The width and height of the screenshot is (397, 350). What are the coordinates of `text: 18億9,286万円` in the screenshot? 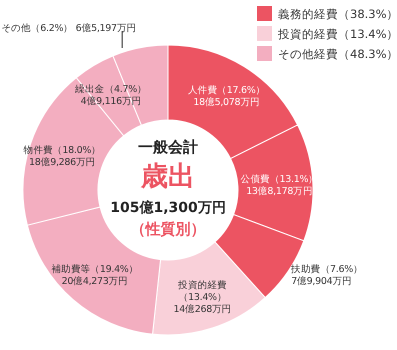 It's located at (62, 162).